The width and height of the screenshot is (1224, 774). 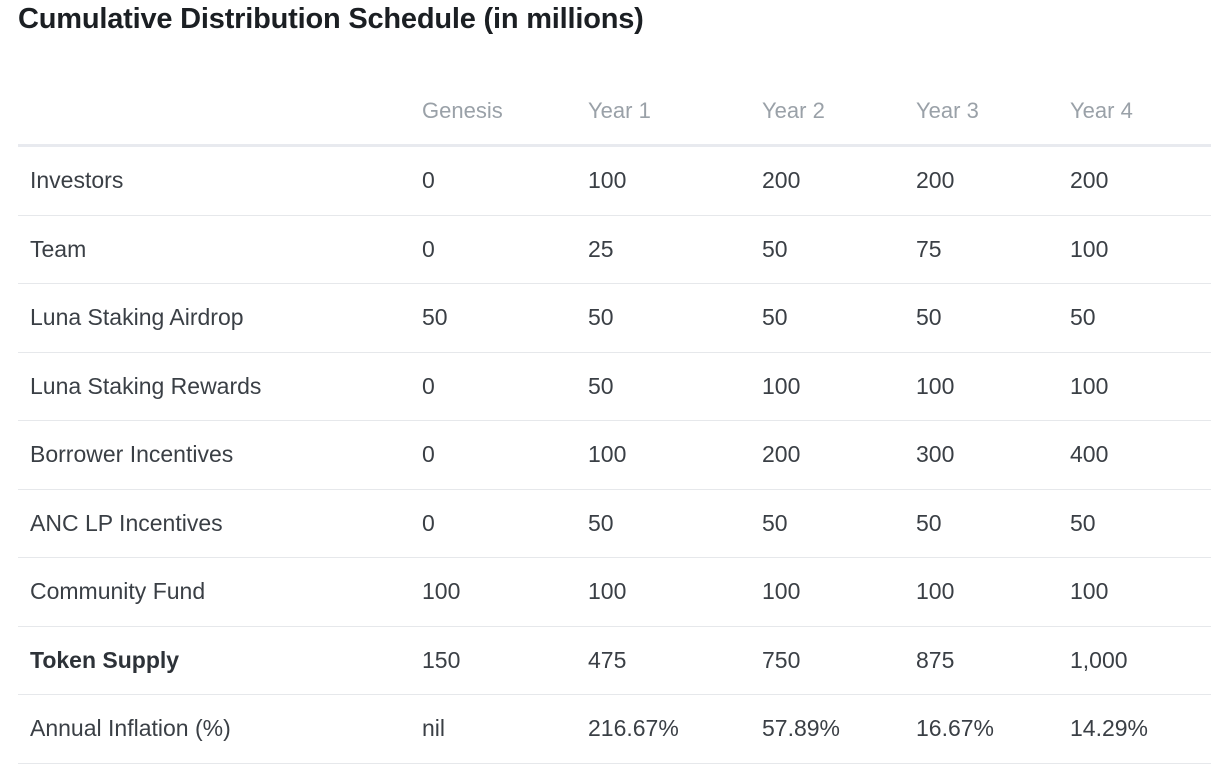 What do you see at coordinates (663, 249) in the screenshot?
I see `table-cell: 25` at bounding box center [663, 249].